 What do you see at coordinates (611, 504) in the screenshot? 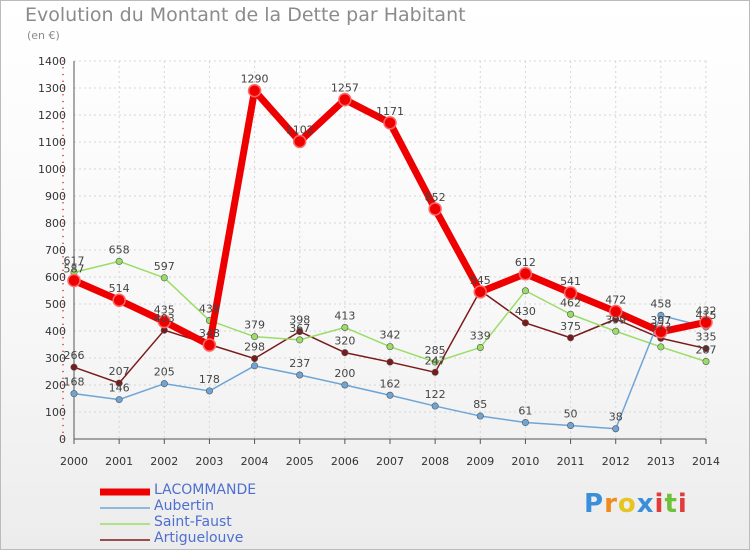
I see `logo-letter: r` at bounding box center [611, 504].